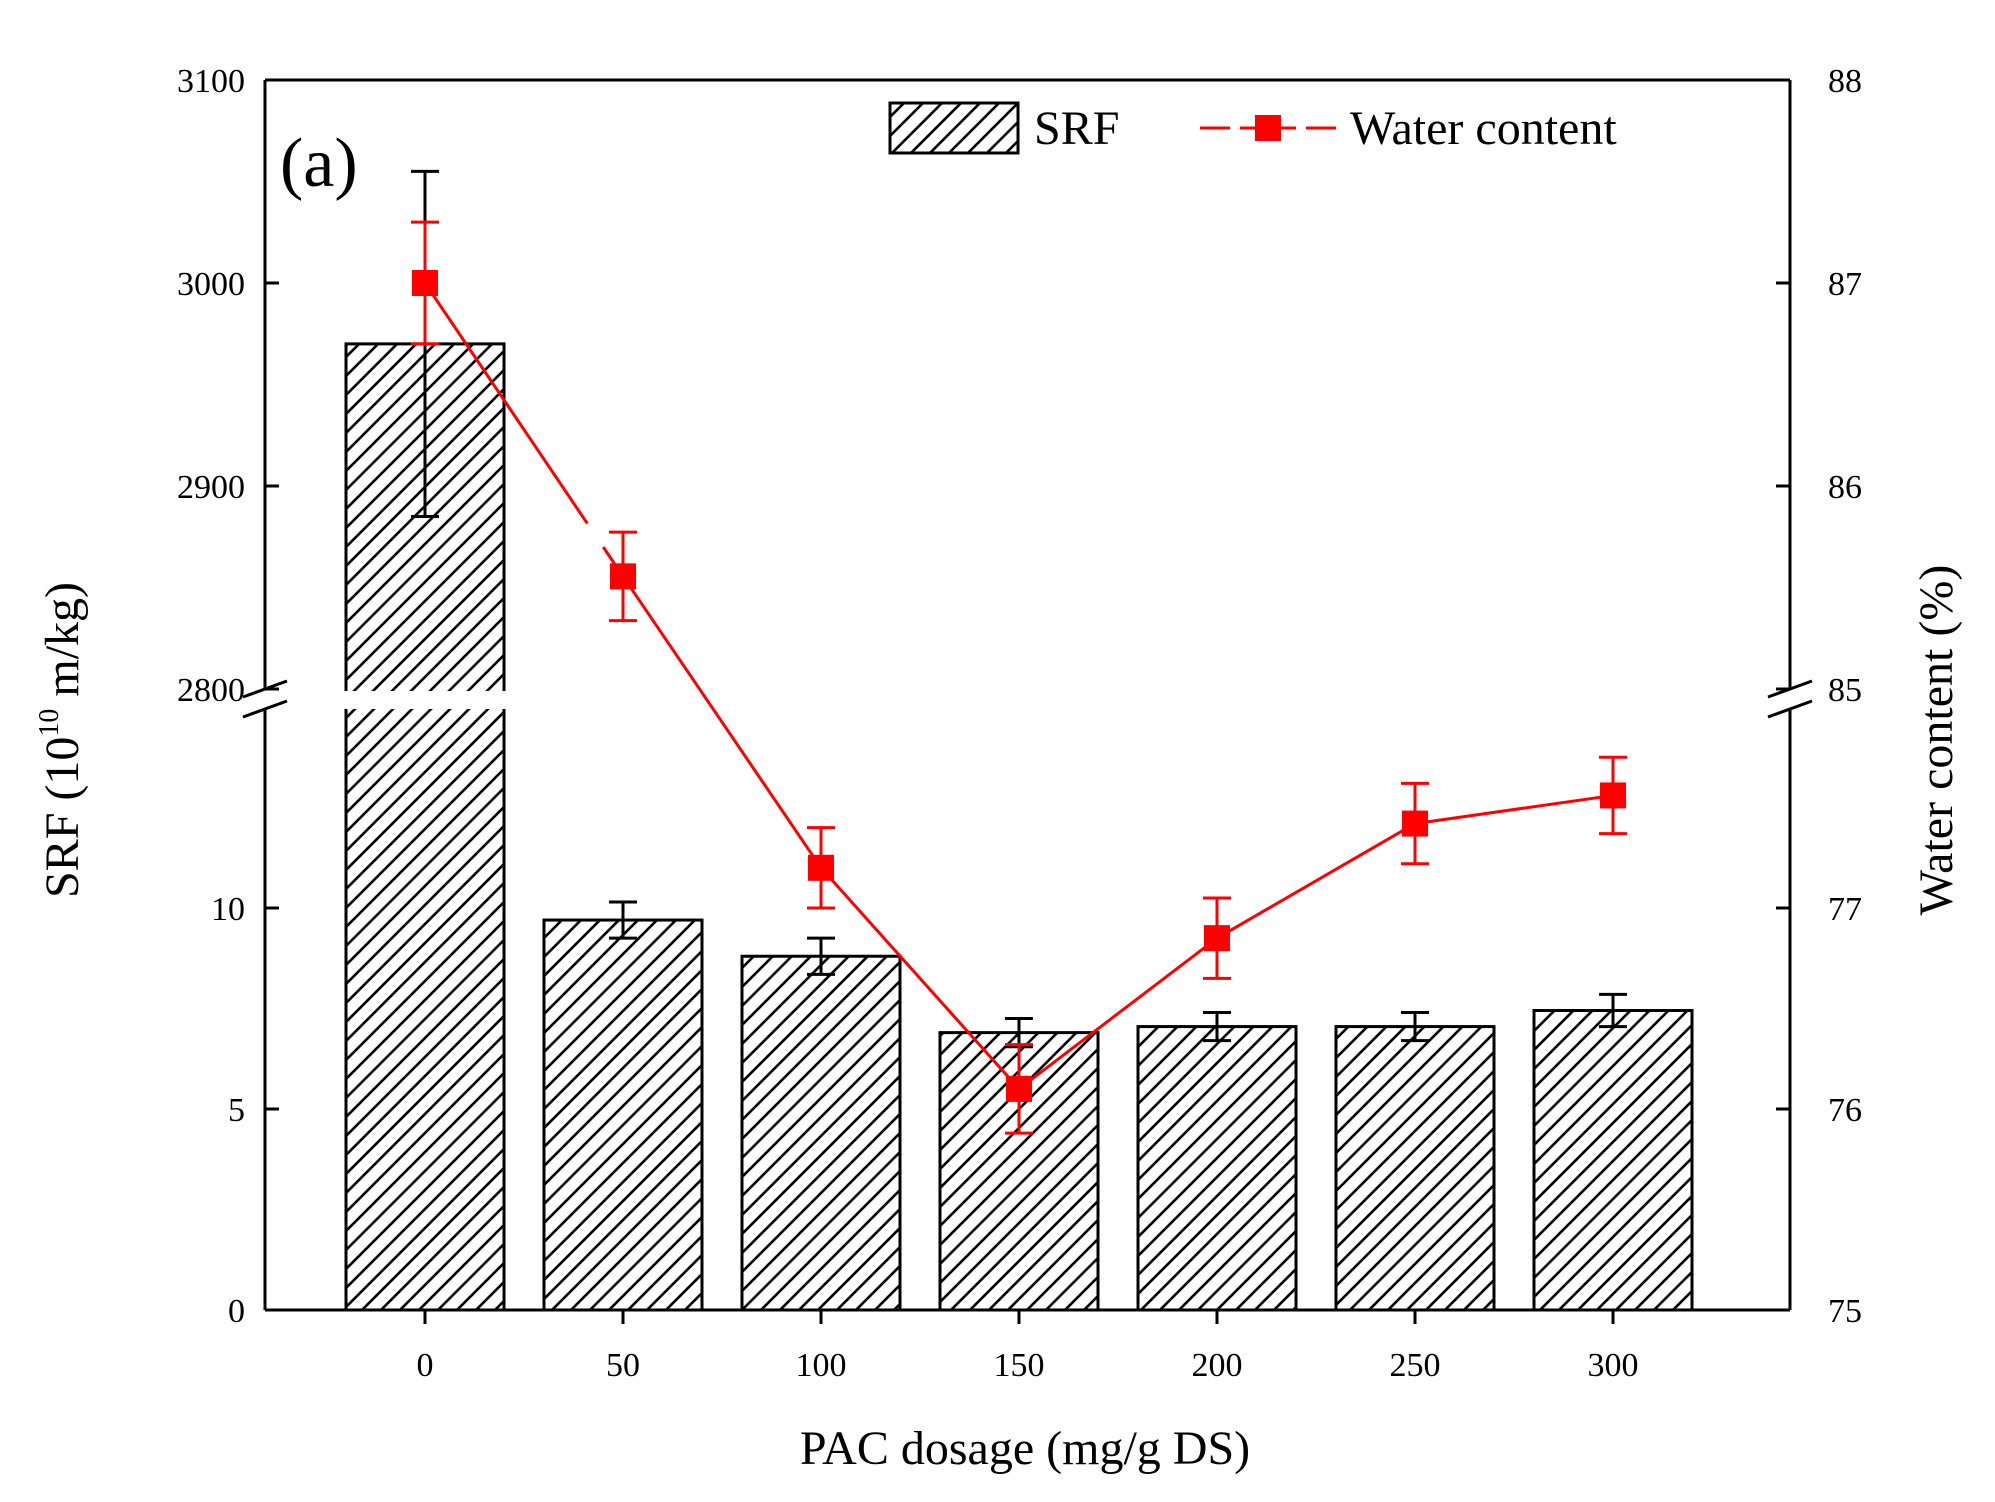  What do you see at coordinates (1845, 81) in the screenshot?
I see `right-axis-tick-label: 88` at bounding box center [1845, 81].